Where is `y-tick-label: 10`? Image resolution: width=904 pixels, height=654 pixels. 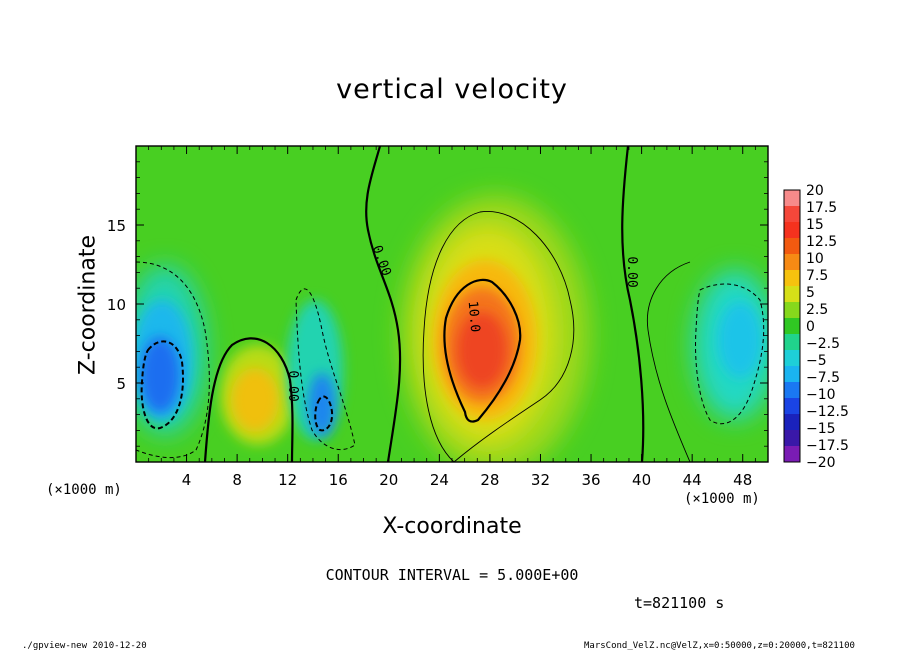 y-tick-label: 10 is located at coordinates (116, 305).